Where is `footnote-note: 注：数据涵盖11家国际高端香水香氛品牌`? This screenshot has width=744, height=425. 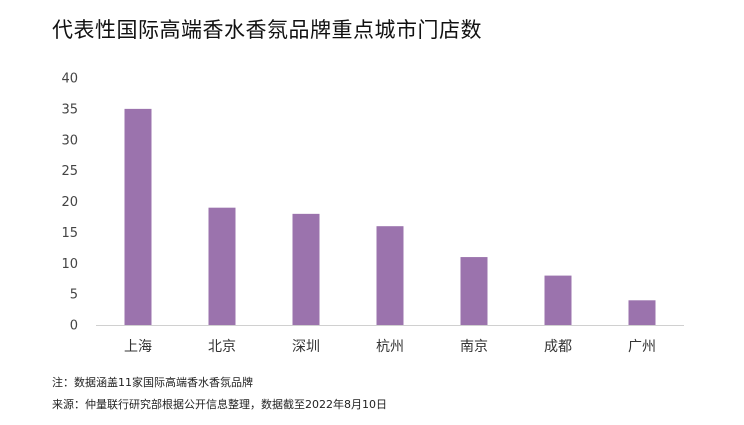 footnote-note: 注：数据涵盖11家国际高端香水香氛品牌 is located at coordinates (152, 382).